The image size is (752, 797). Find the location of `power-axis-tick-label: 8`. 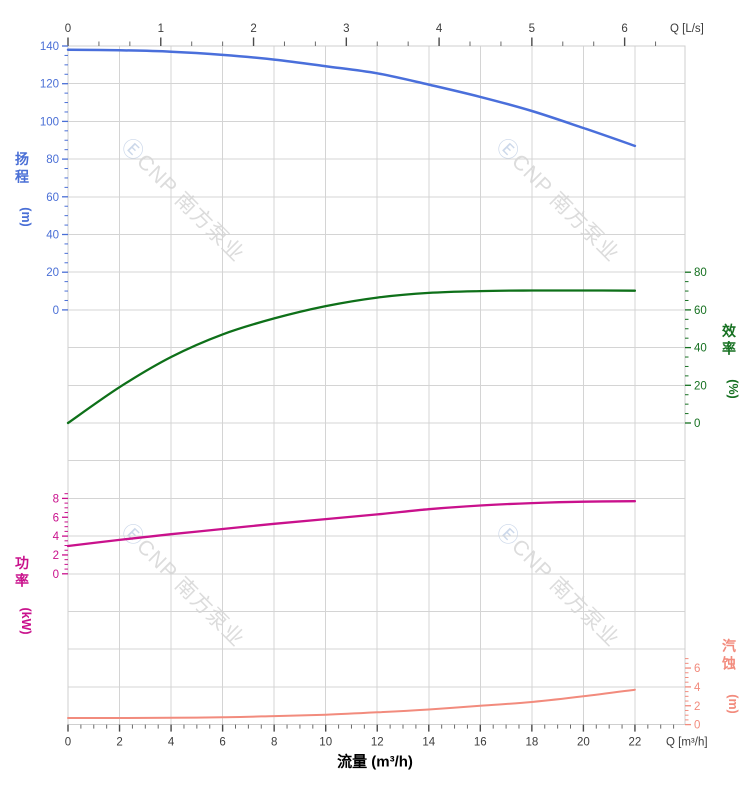

power-axis-tick-label: 8 is located at coordinates (56, 499).